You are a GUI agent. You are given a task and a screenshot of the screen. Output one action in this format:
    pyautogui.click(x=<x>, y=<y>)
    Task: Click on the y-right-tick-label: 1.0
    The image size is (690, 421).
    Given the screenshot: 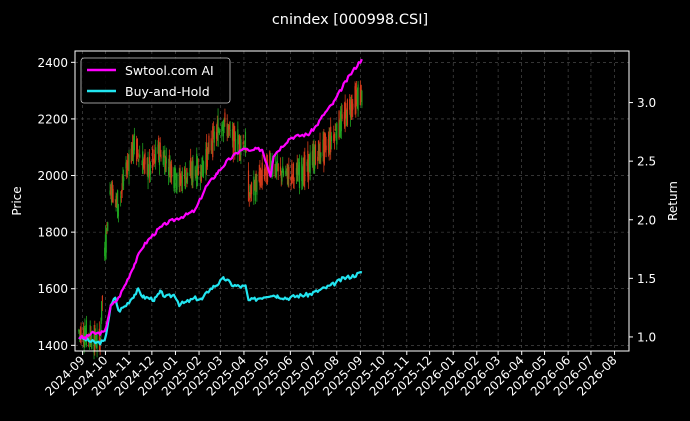 What is the action you would take?
    pyautogui.click(x=646, y=337)
    